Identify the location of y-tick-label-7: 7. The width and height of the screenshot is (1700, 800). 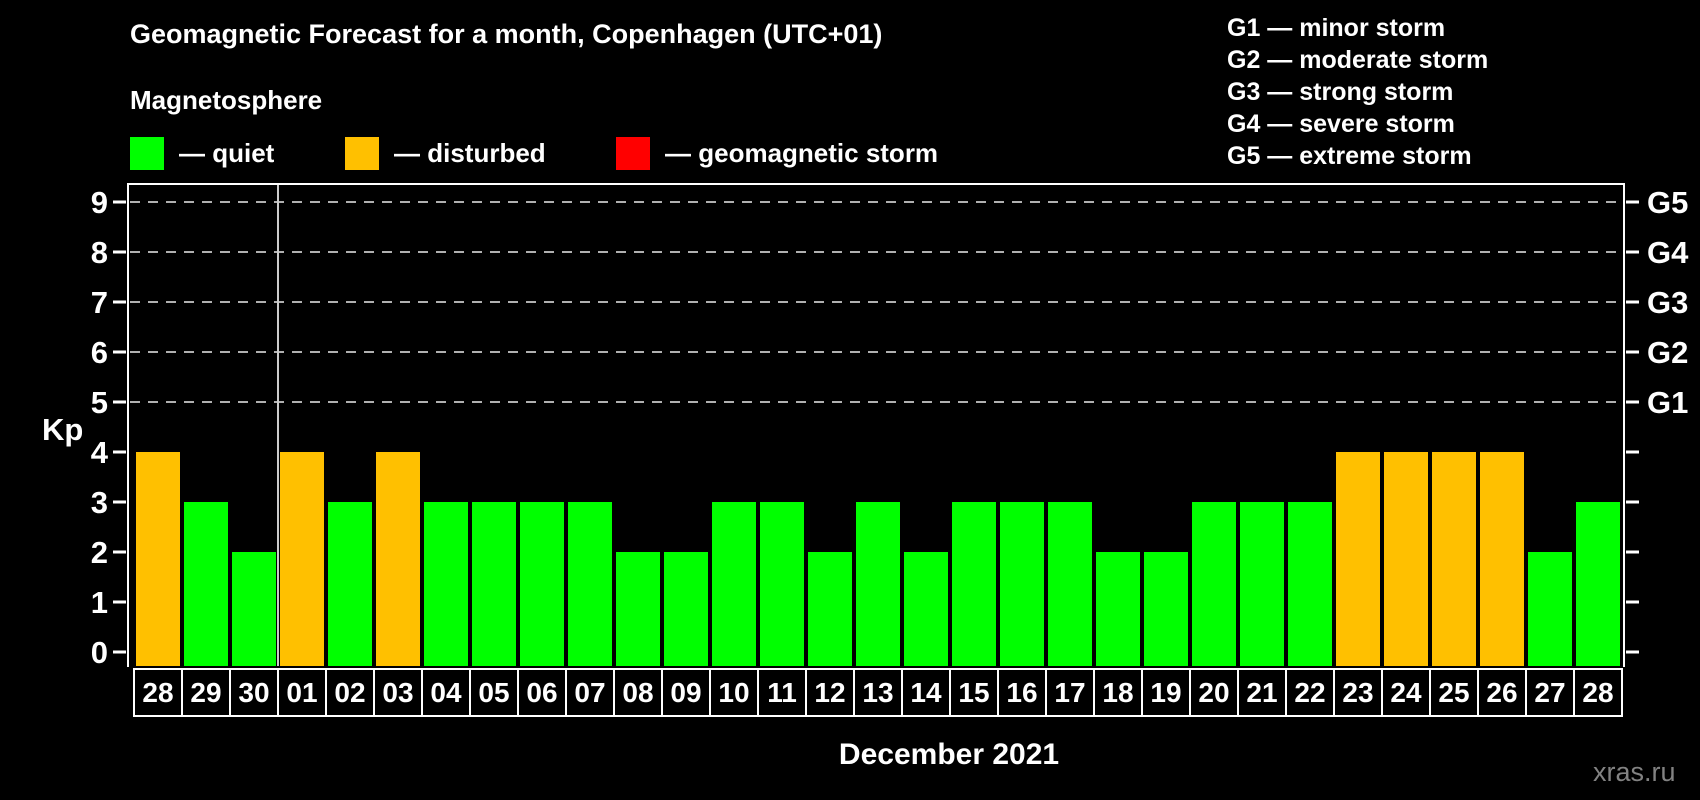
(99, 302).